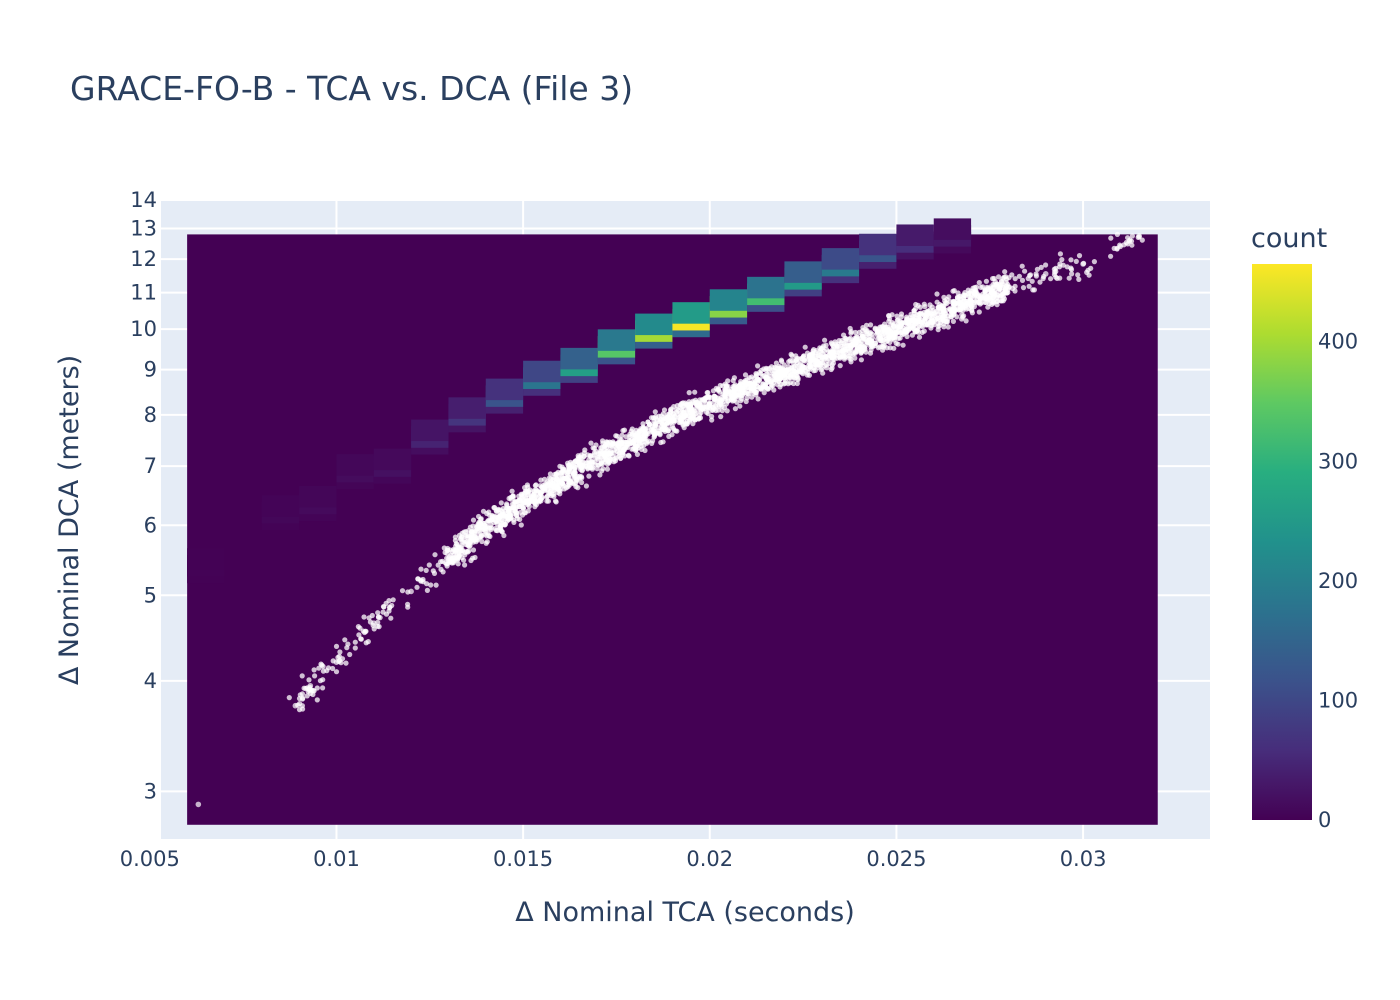  Describe the element at coordinates (150, 859) in the screenshot. I see `x-tick-label: 0.005` at that location.